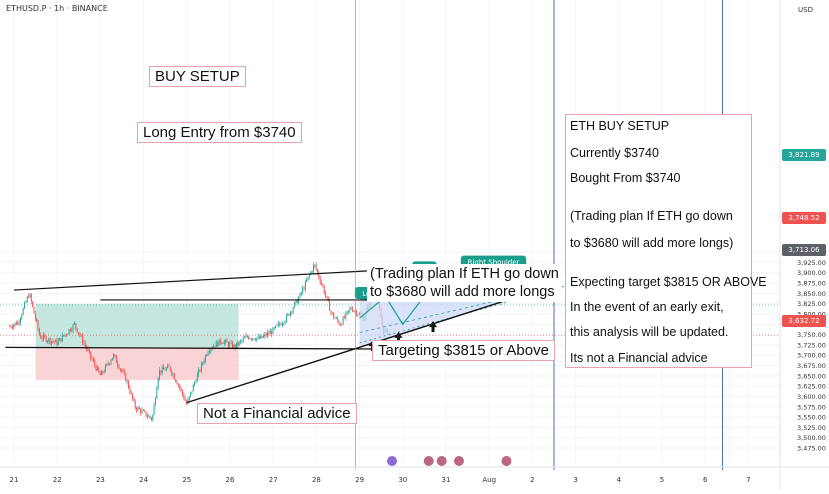 This screenshot has height=494, width=829. I want to click on side-box-line-4: to $3680 will add more longs), so click(652, 243).